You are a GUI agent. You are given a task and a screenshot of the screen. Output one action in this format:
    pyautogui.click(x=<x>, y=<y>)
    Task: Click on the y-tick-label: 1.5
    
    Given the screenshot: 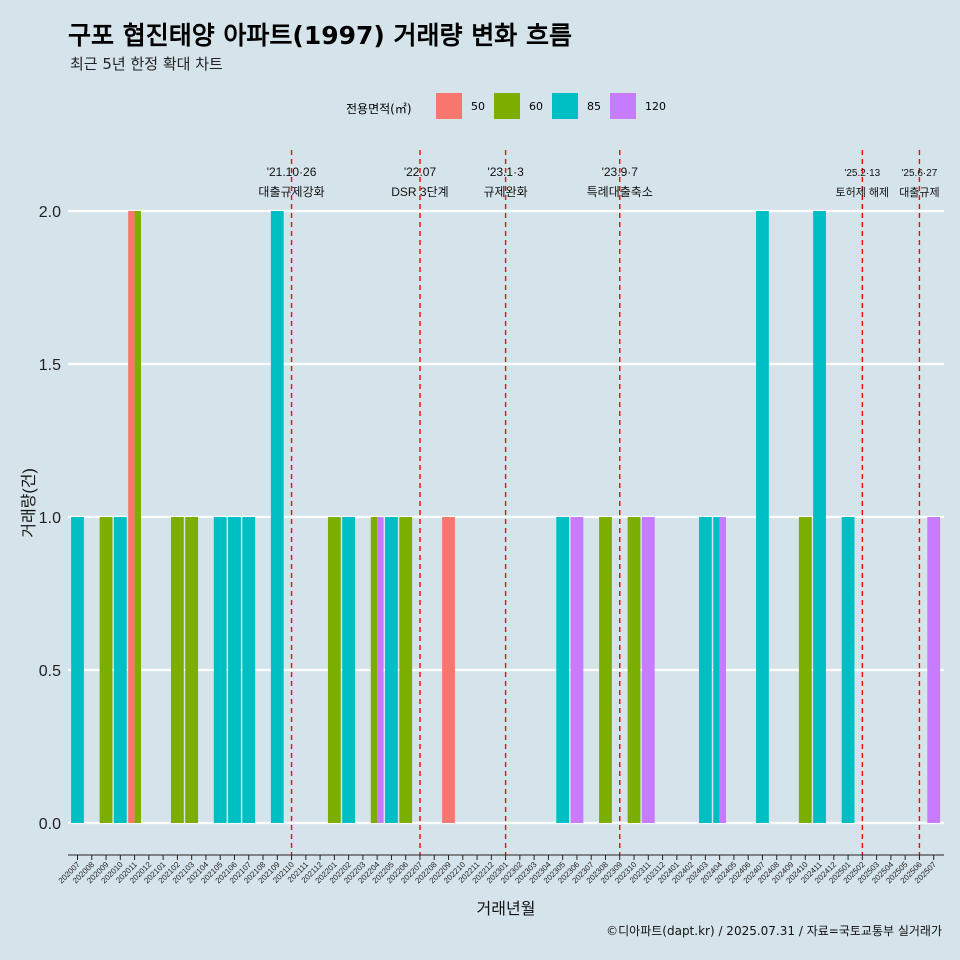 What is the action you would take?
    pyautogui.click(x=50, y=365)
    